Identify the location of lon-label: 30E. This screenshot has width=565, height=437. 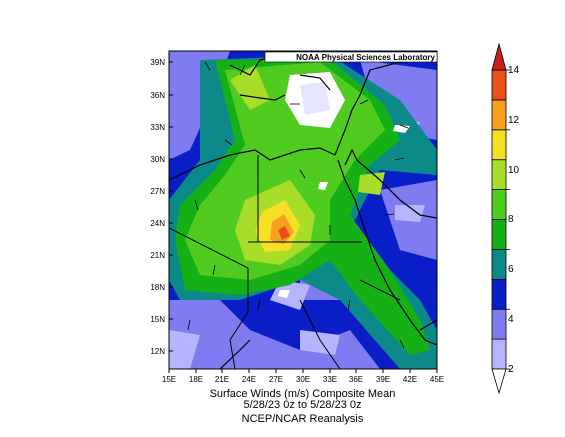
(303, 379).